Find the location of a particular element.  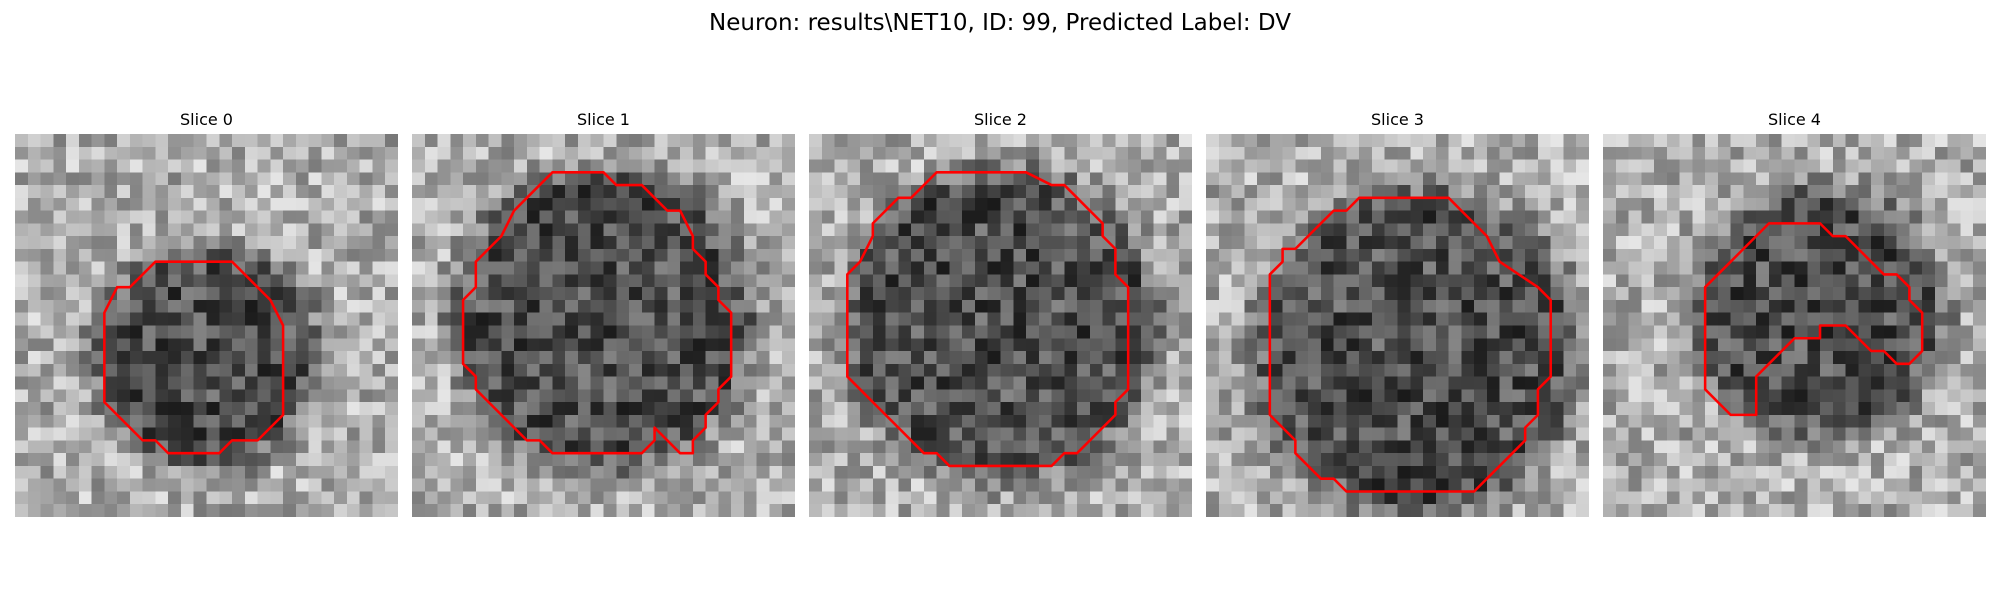

slice-panel-0: Slice 0 is located at coordinates (206, 312).